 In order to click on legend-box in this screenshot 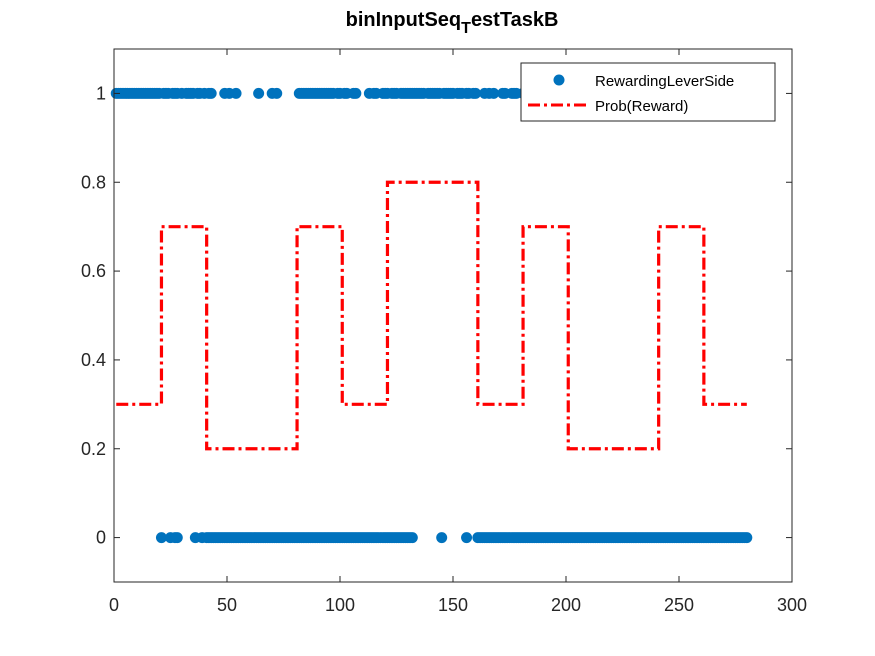, I will do `click(648, 92)`.